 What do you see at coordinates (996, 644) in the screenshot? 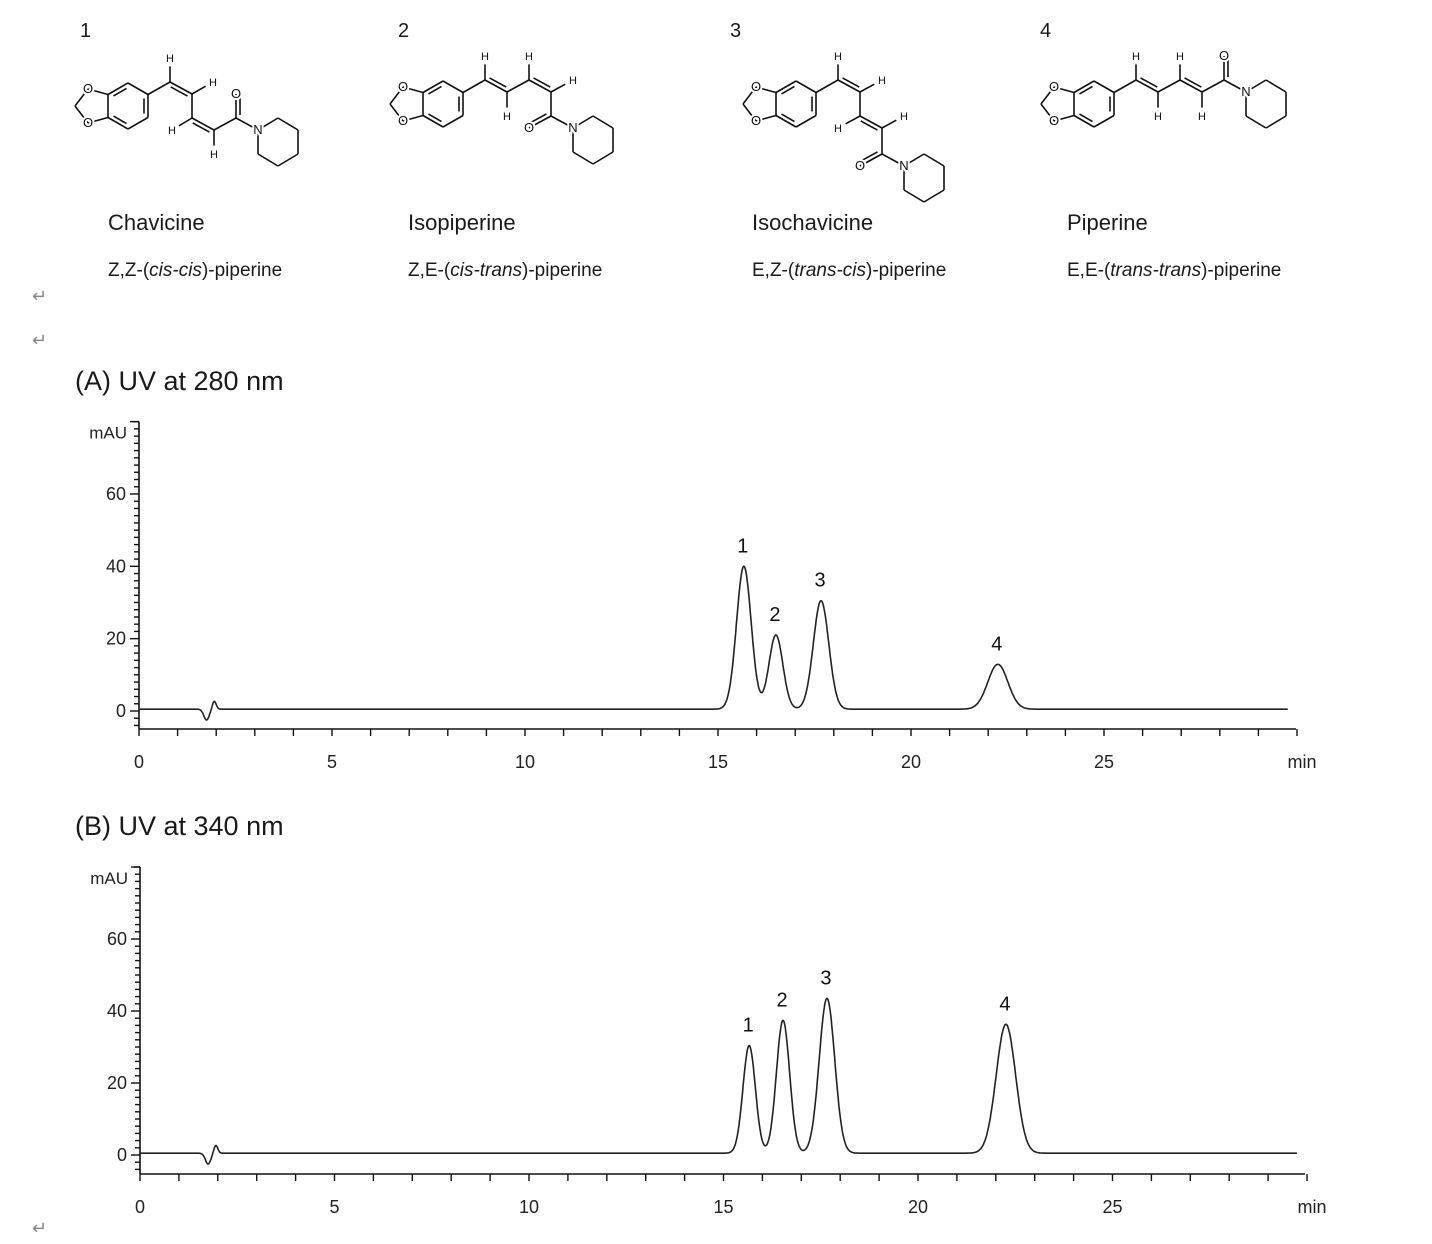
I see `peak-label: 4` at bounding box center [996, 644].